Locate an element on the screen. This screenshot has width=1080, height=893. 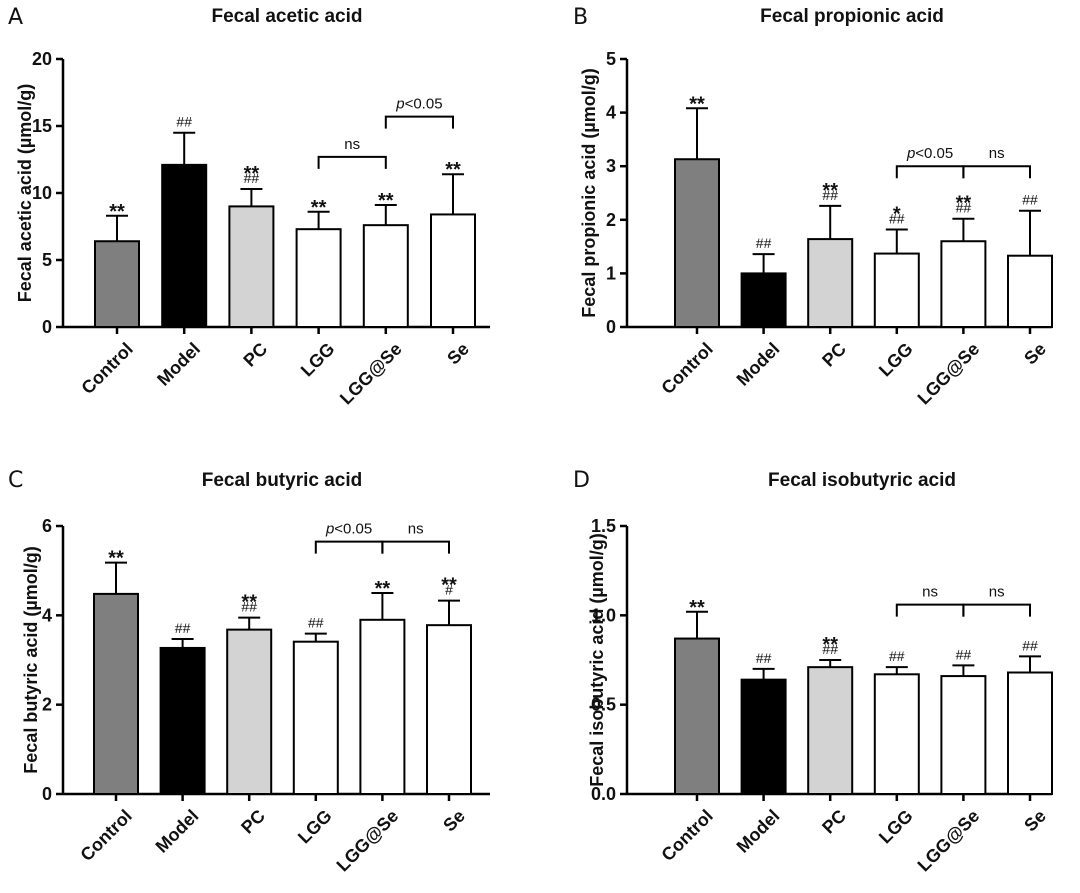
y-tick-label: 3 is located at coordinates (611, 166).